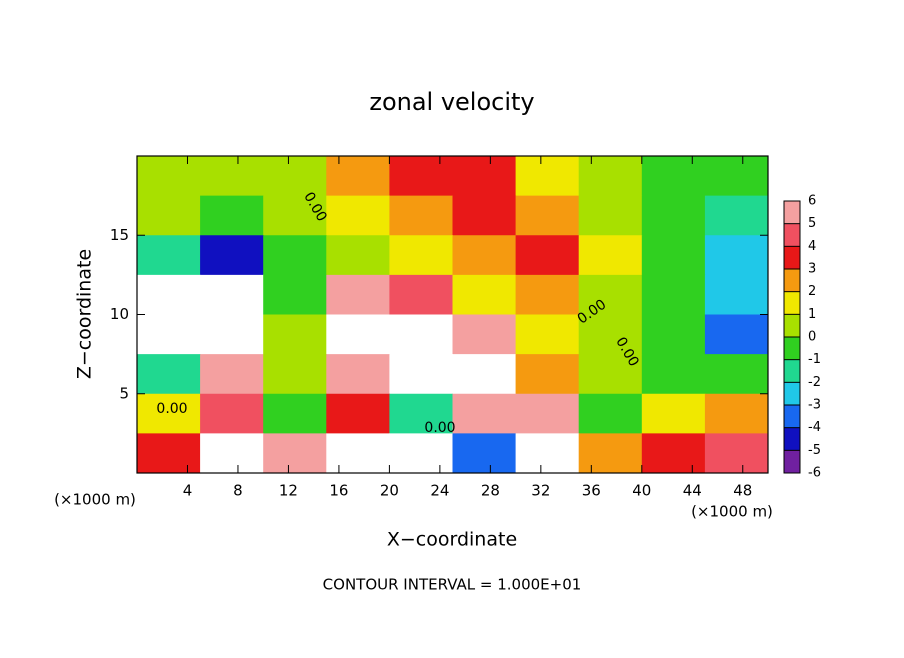 Image resolution: width=904 pixels, height=658 pixels. Describe the element at coordinates (732, 512) in the screenshot. I see `x-unit: (×1000 m)` at that location.